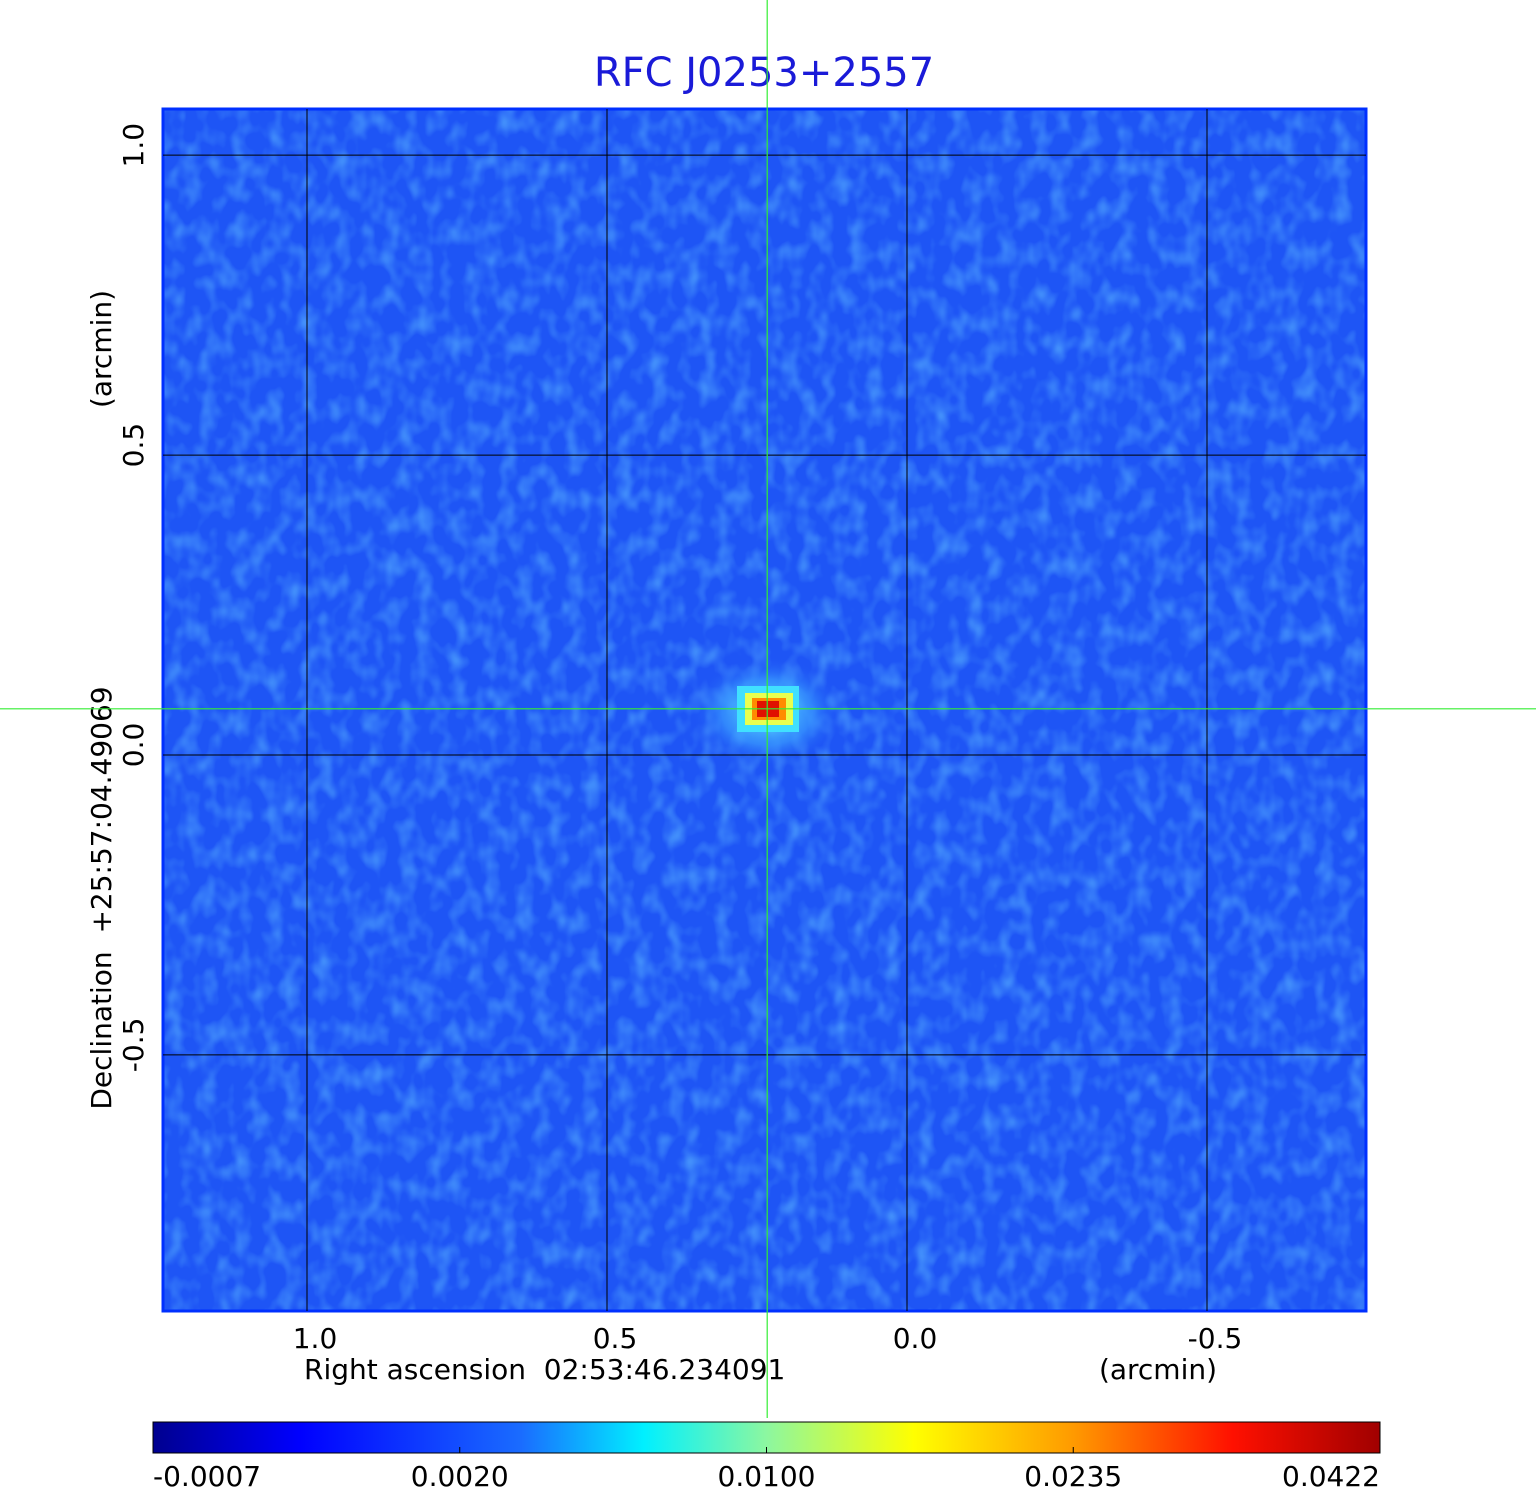 Image resolution: width=1536 pixels, height=1511 pixels. What do you see at coordinates (101, 897) in the screenshot?
I see `y-axis-label: Declination +25:57:04.49069` at bounding box center [101, 897].